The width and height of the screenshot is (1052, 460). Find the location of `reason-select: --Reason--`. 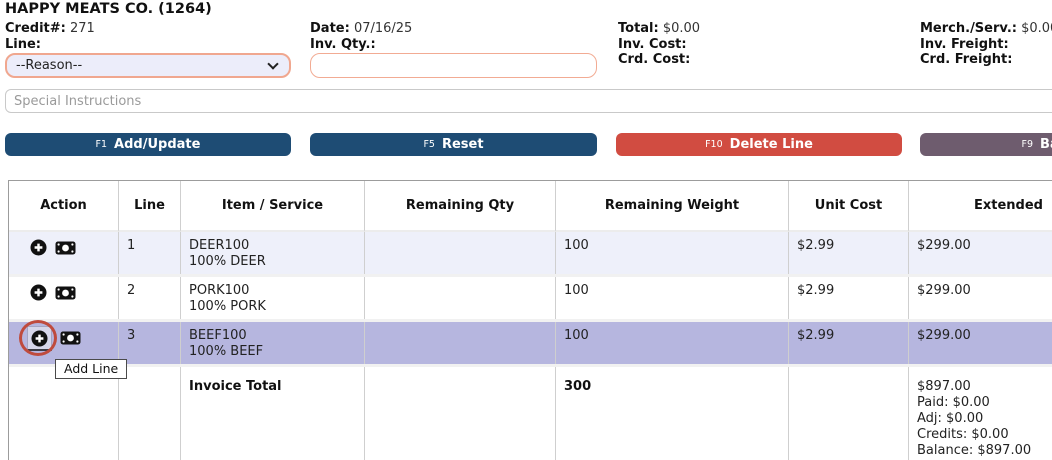

reason-select: --Reason-- is located at coordinates (148, 65).